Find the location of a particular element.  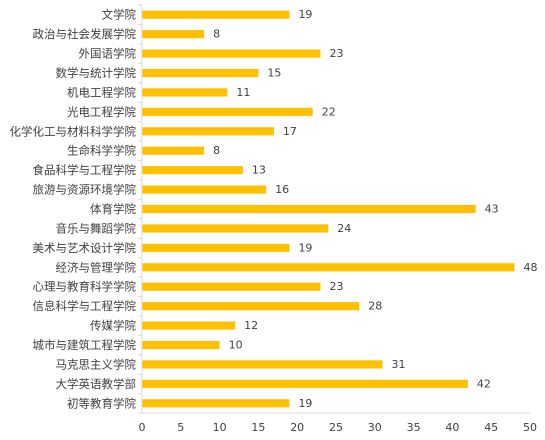

tick-labels-group: 0 5 10 15 20 25 30 35 40 45 50 is located at coordinates (338, 427).